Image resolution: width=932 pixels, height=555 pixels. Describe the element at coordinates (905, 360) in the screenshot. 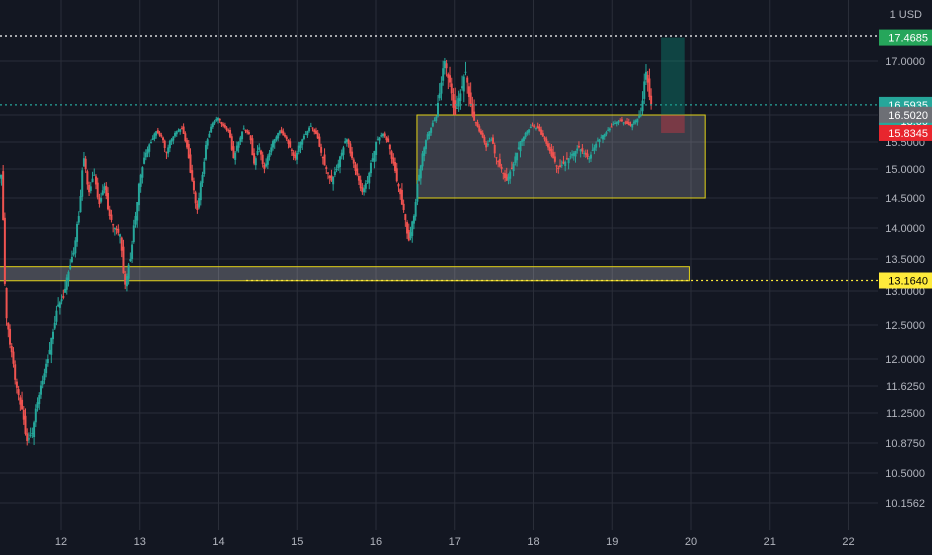

I see `price-tick-label: 12.0000` at that location.